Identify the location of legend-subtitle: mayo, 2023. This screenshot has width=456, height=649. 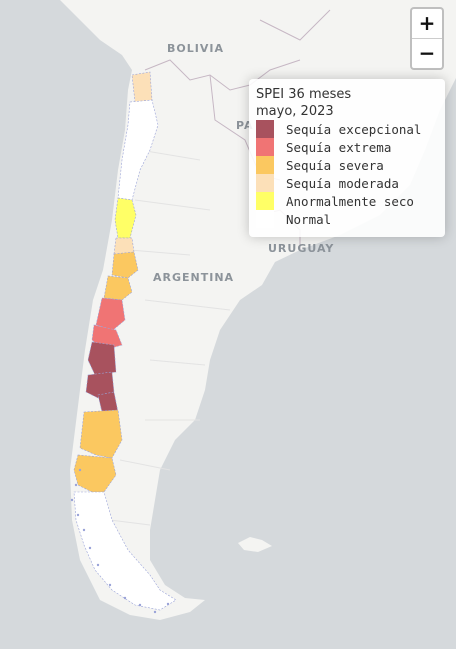
(295, 111).